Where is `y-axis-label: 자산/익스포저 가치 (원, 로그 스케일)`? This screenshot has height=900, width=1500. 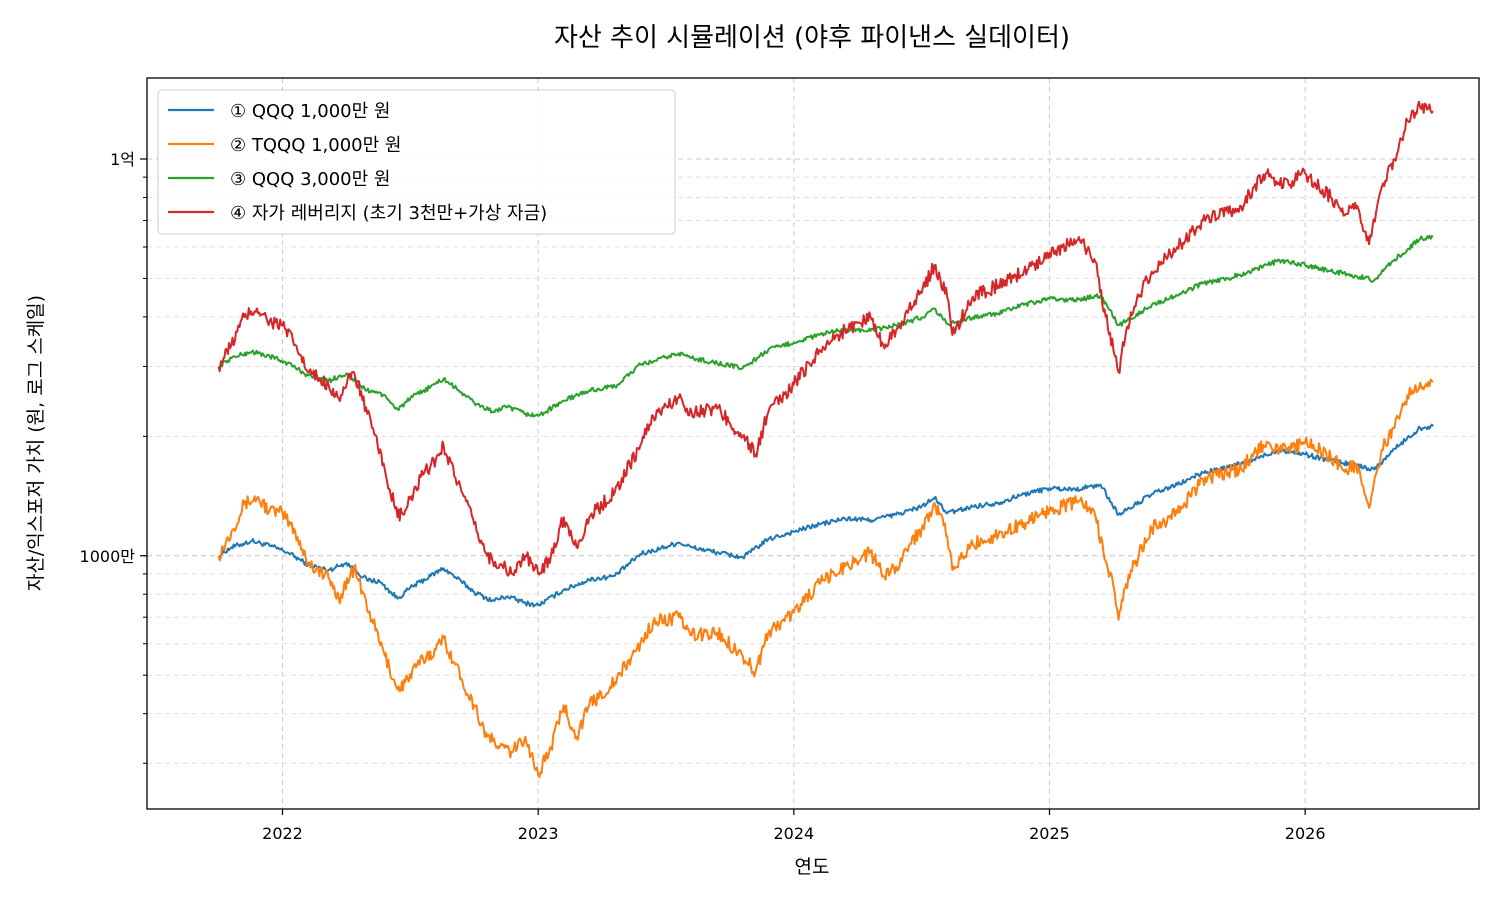
y-axis-label: 자산/익스포저 가치 (원, 로그 스케일) is located at coordinates (36, 443).